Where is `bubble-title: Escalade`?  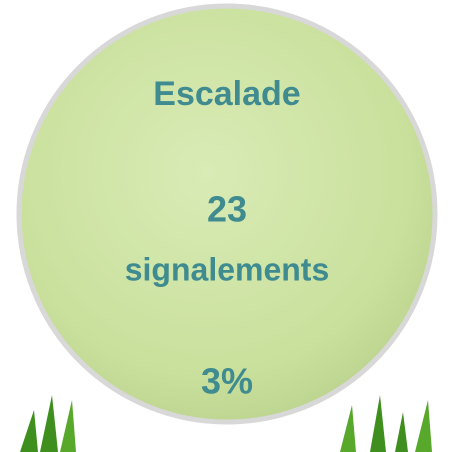 bubble-title: Escalade is located at coordinates (226, 94).